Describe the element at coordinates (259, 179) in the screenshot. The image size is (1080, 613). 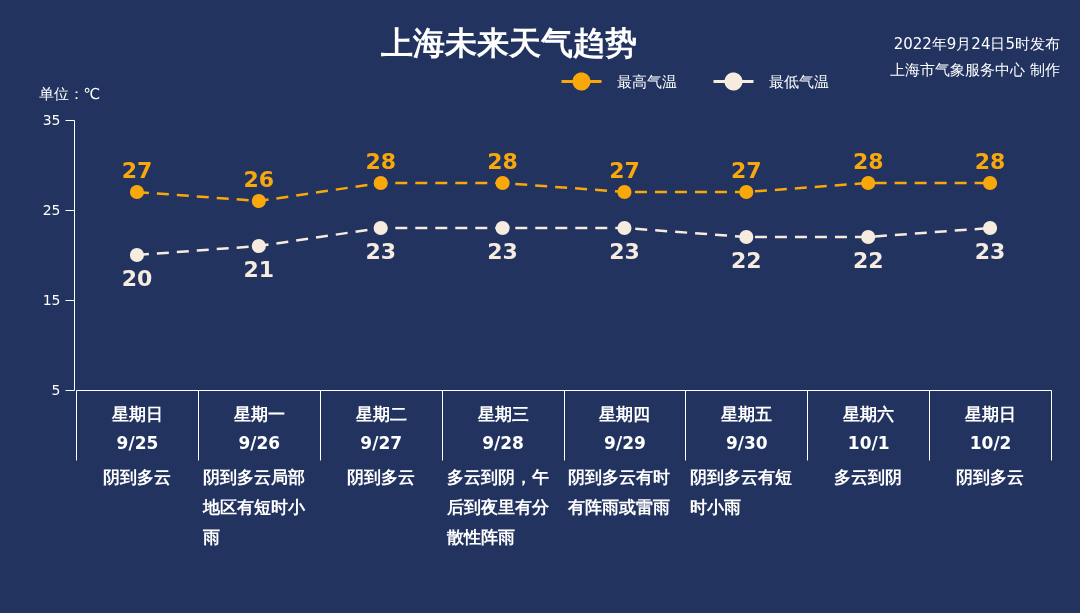
I see `data-label: 26` at that location.